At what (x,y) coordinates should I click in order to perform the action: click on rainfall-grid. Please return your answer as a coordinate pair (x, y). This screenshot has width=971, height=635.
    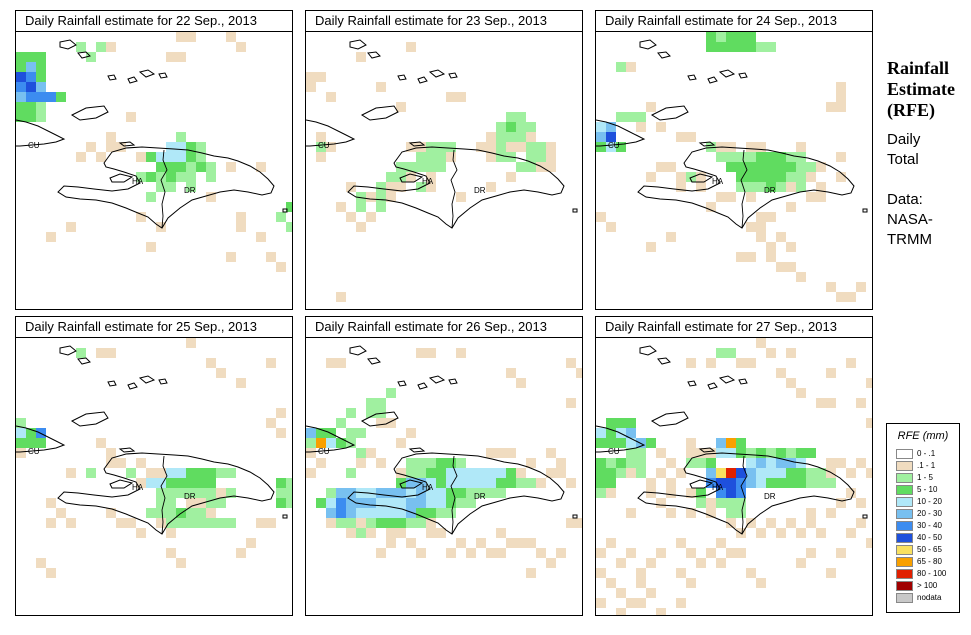
    Looking at the image, I should click on (734, 476).